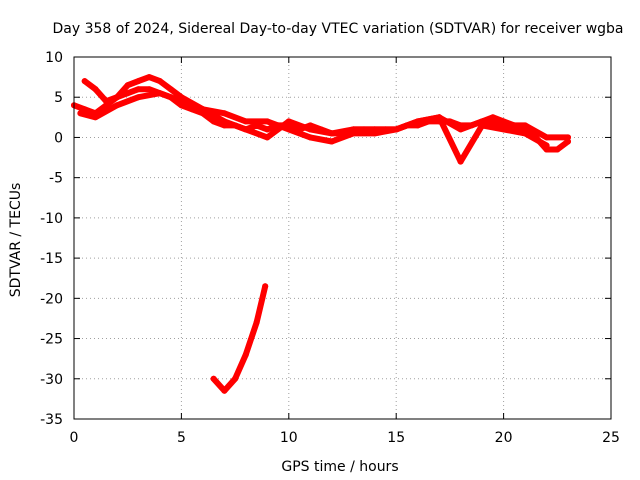 The image size is (640, 480). Describe the element at coordinates (56, 179) in the screenshot. I see `y-tick-label: -5` at that location.